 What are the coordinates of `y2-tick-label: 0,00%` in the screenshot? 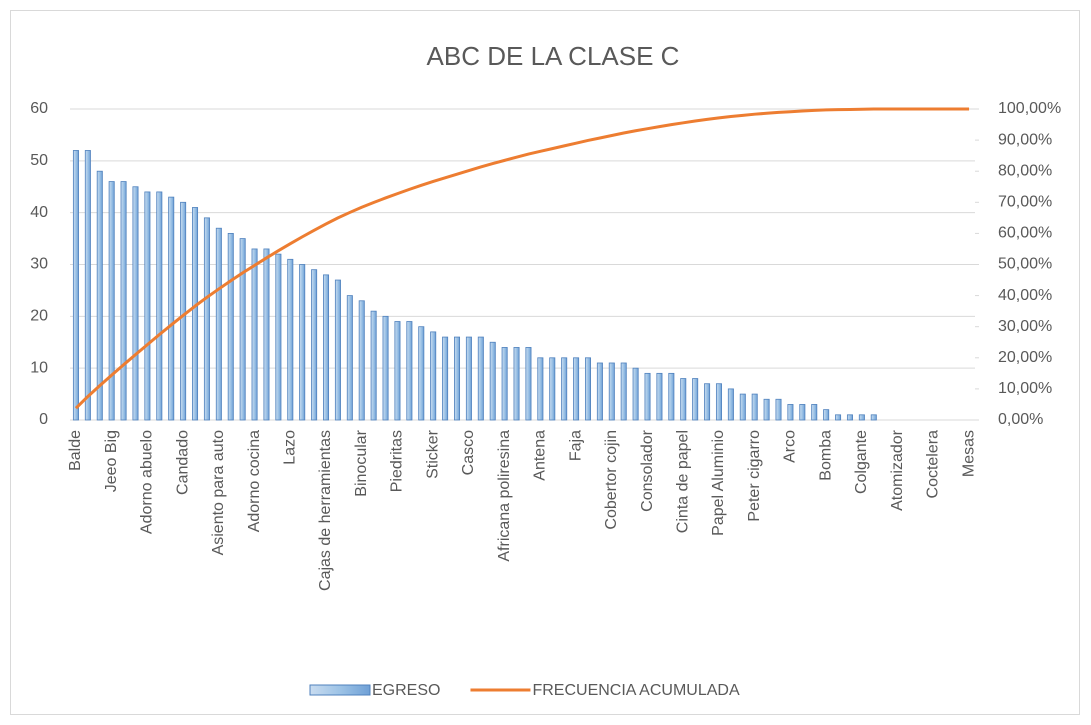 It's located at (1020, 419).